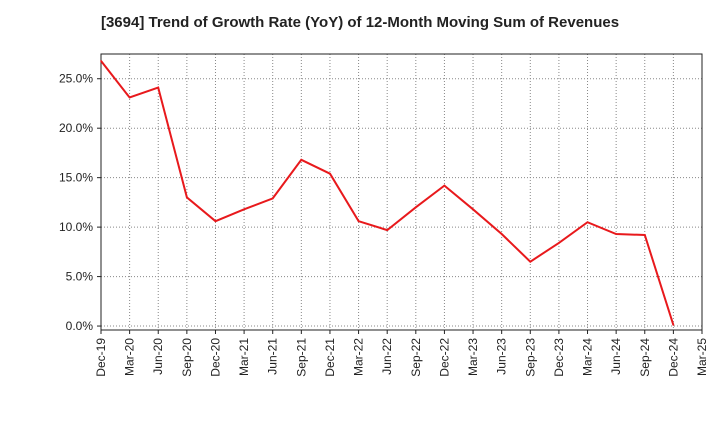 The width and height of the screenshot is (720, 440). I want to click on x-tick-label: Dec-21, so click(330, 357).